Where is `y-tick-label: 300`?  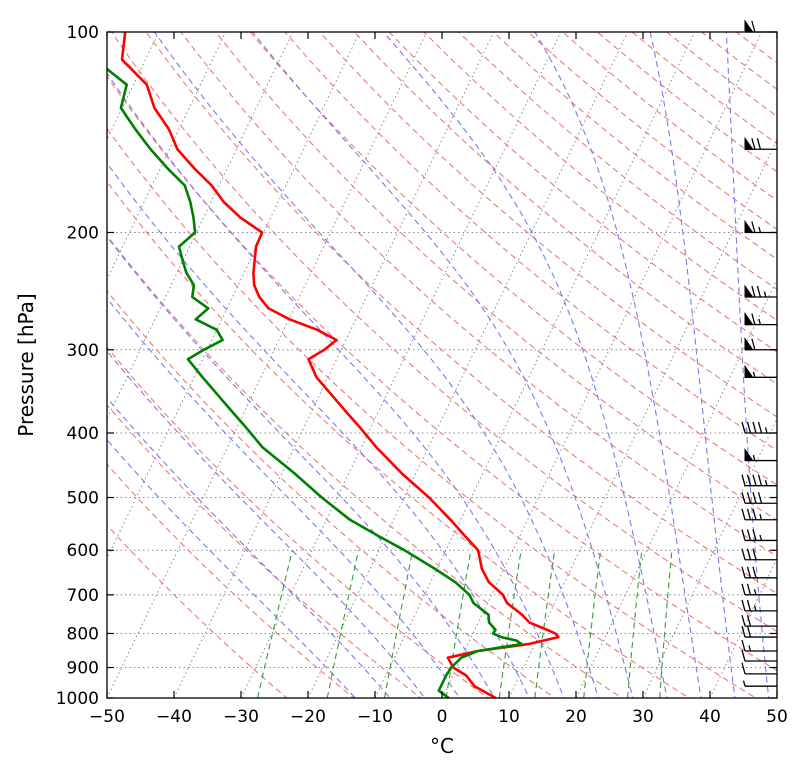 y-tick-label: 300 is located at coordinates (83, 351).